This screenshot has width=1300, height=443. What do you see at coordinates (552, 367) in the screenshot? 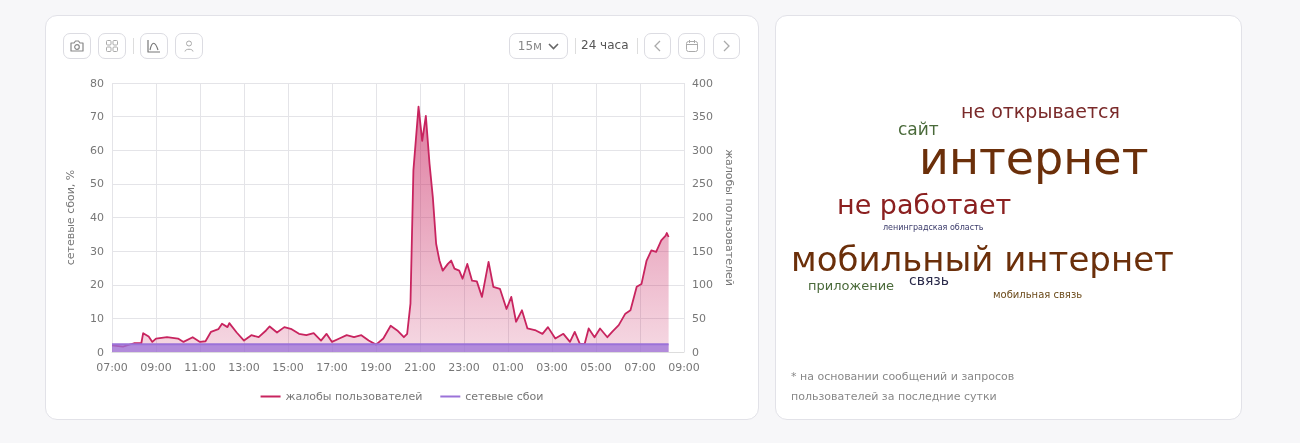
I see `x-tick-label: 03:00` at bounding box center [552, 367].